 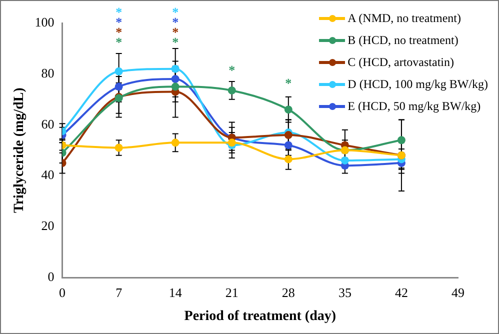 I want to click on x-tick-label: 0, so click(x=62, y=292).